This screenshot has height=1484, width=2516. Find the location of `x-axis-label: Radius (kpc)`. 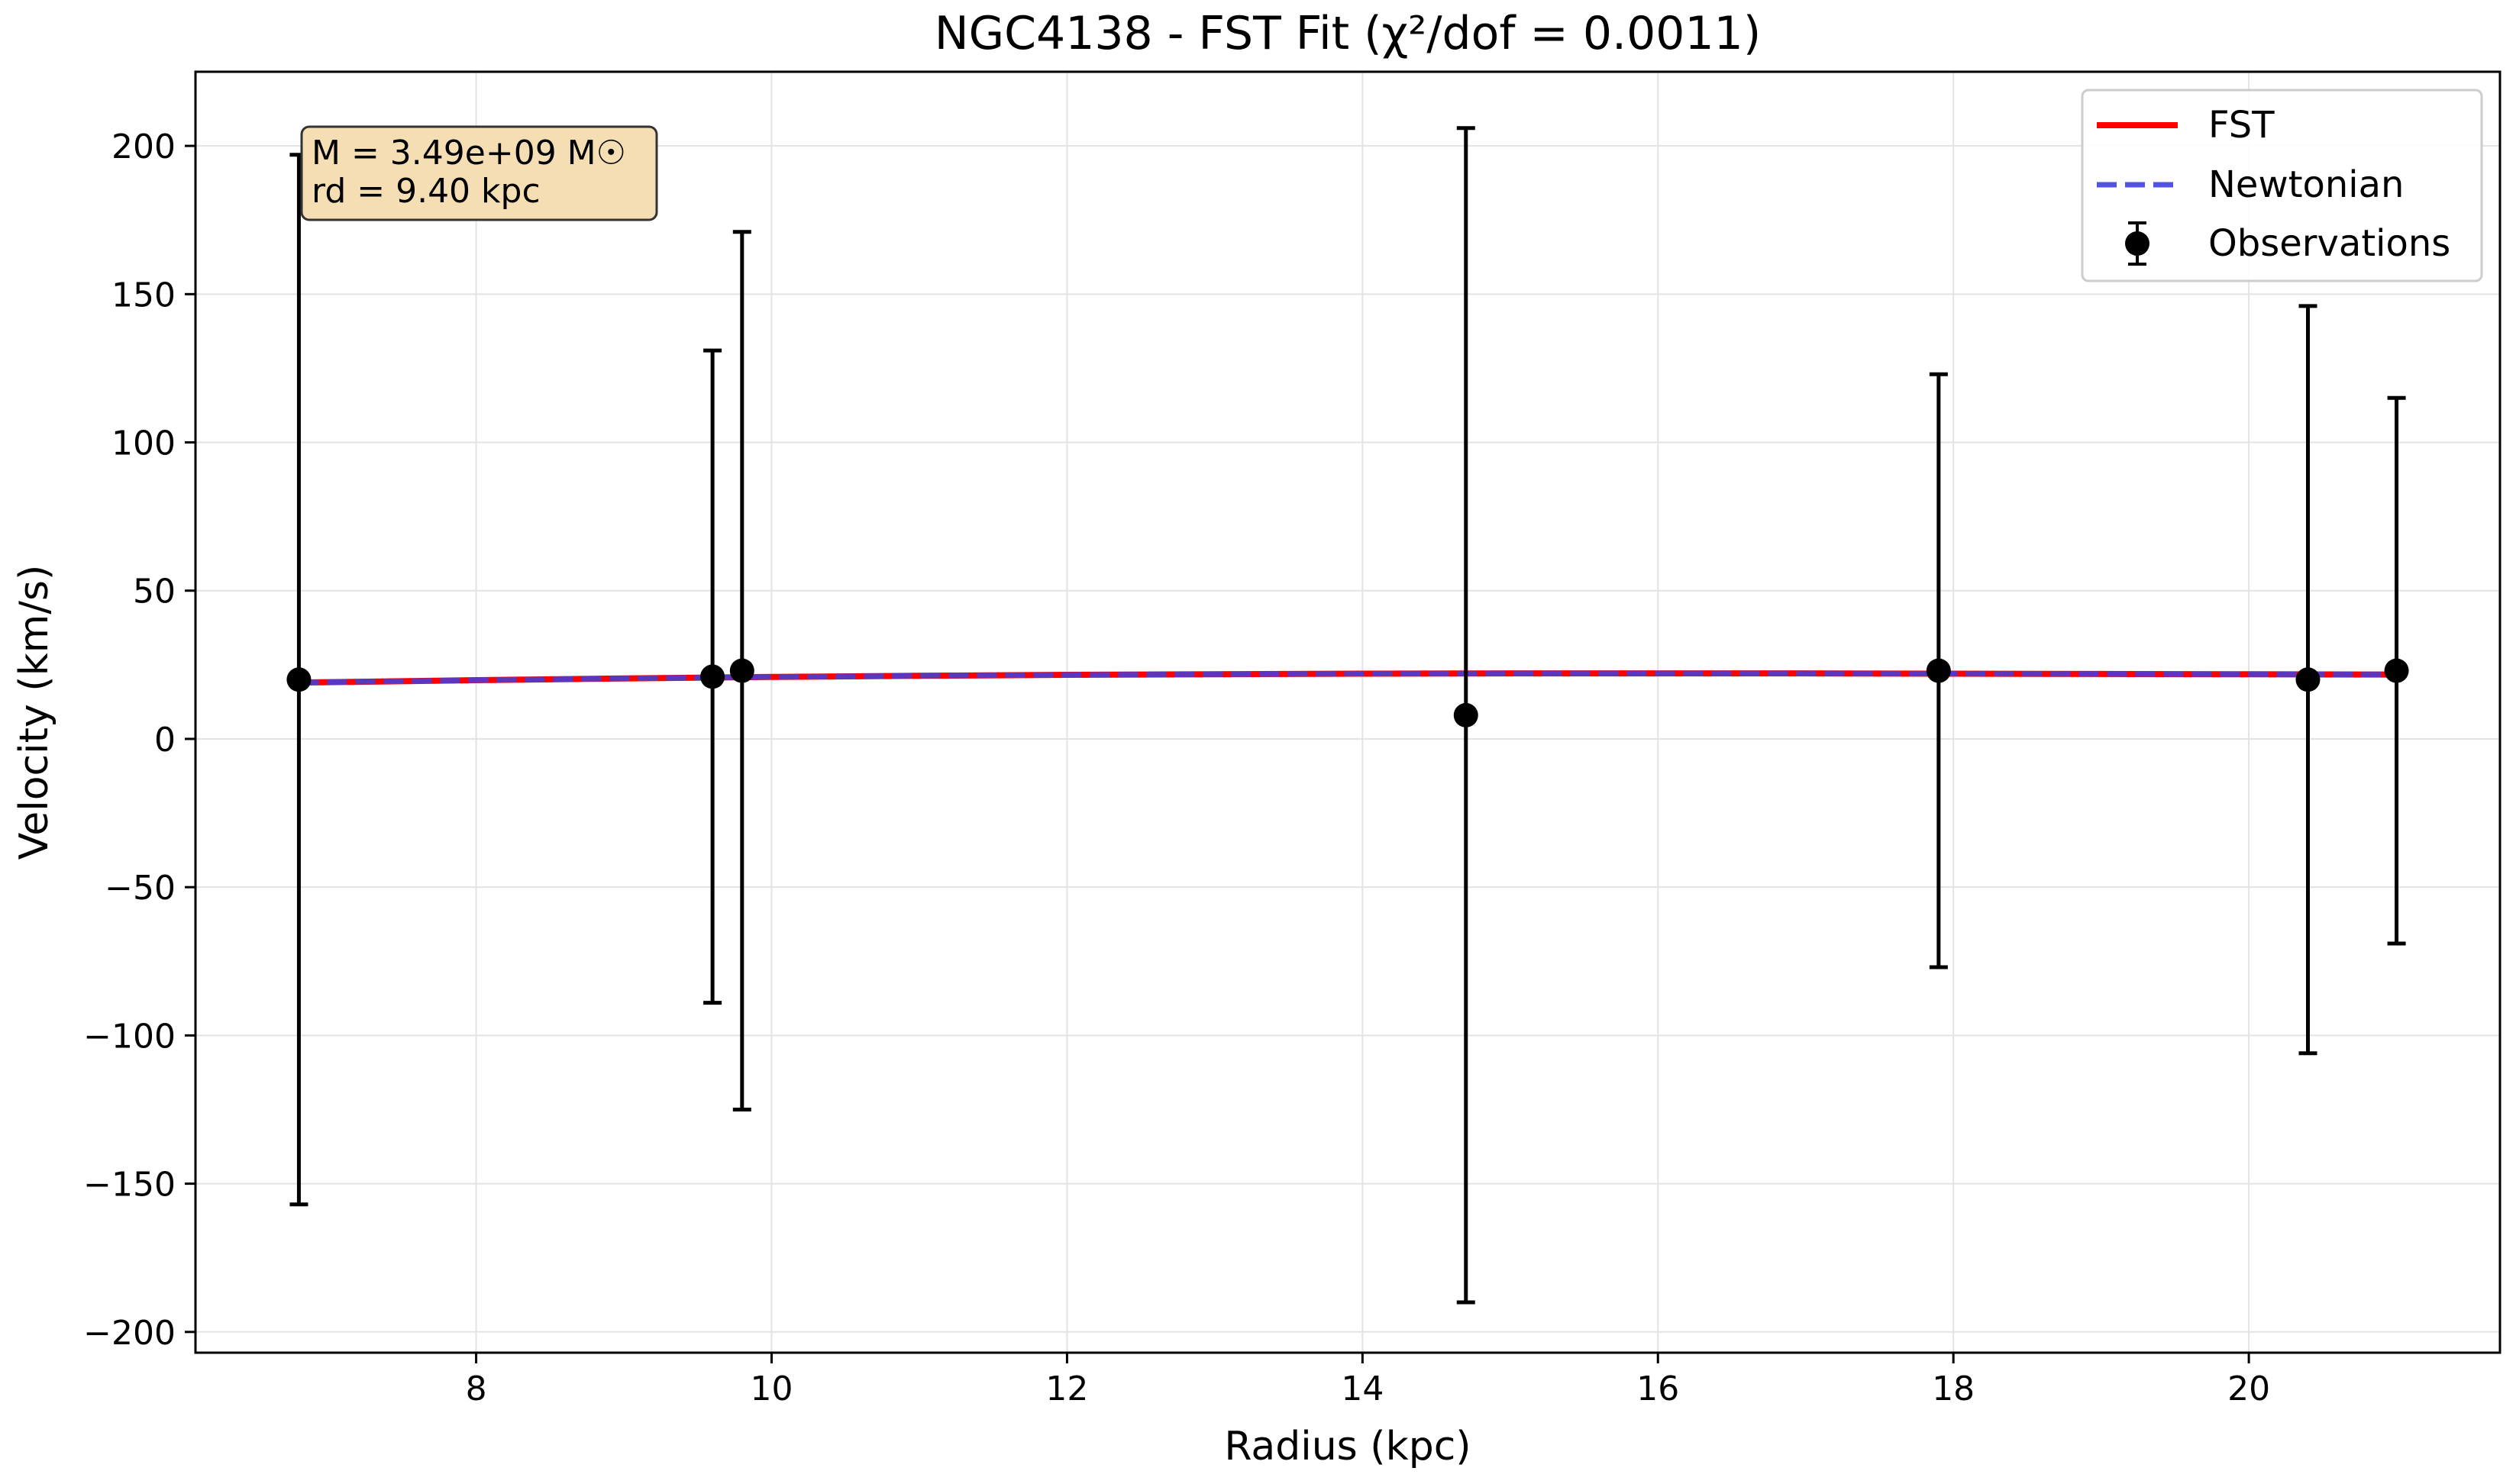

x-axis-label: Radius (kpc) is located at coordinates (1347, 1446).